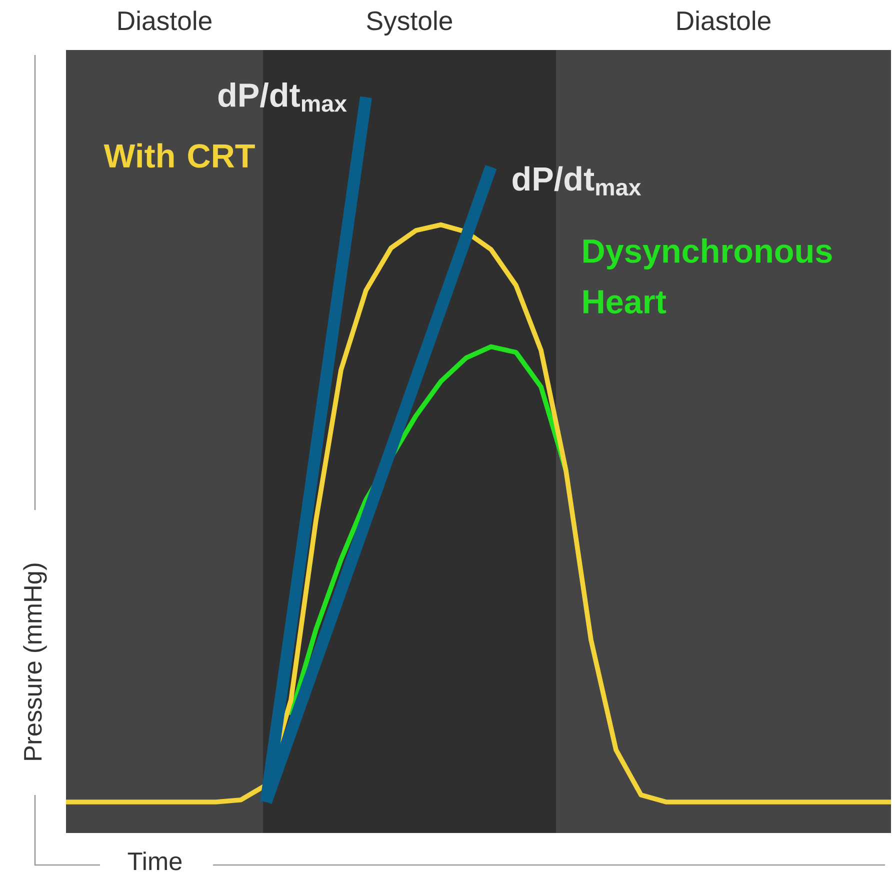 The width and height of the screenshot is (895, 873). I want to click on text: Systole, so click(409, 23).